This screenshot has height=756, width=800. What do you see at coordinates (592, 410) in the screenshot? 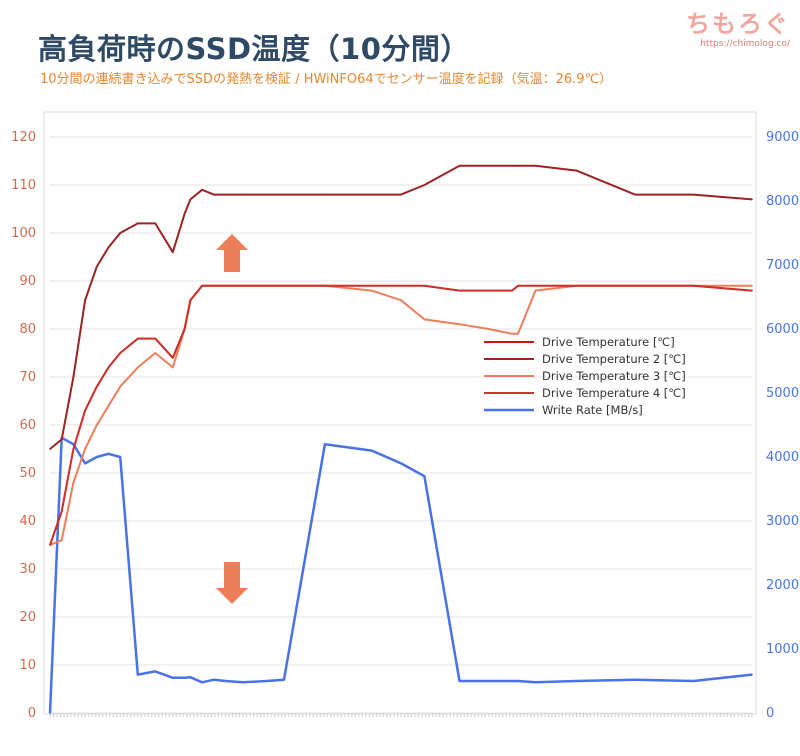
I see `legend-label: Write Rate [MB/s]` at bounding box center [592, 410].